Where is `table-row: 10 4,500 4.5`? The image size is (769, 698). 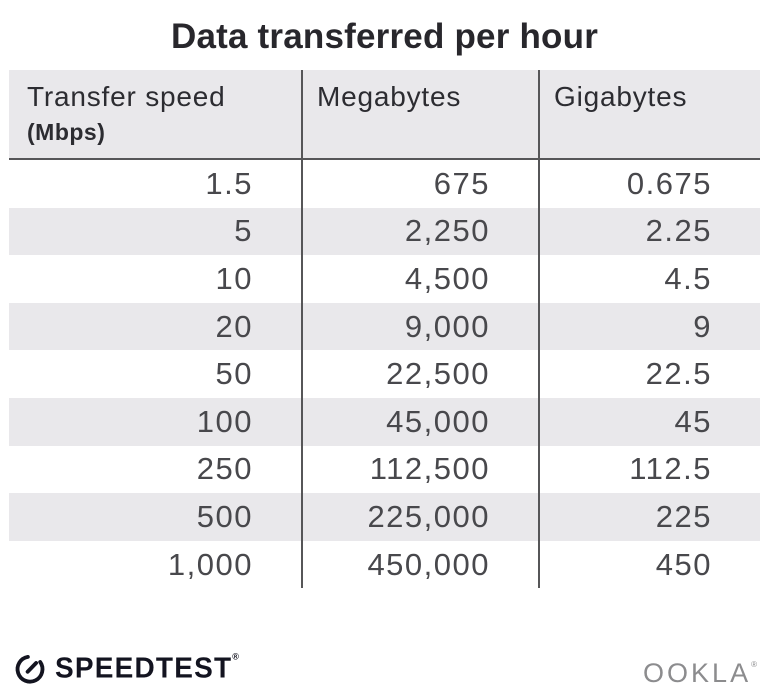
table-row: 10 4,500 4.5 is located at coordinates (384, 279).